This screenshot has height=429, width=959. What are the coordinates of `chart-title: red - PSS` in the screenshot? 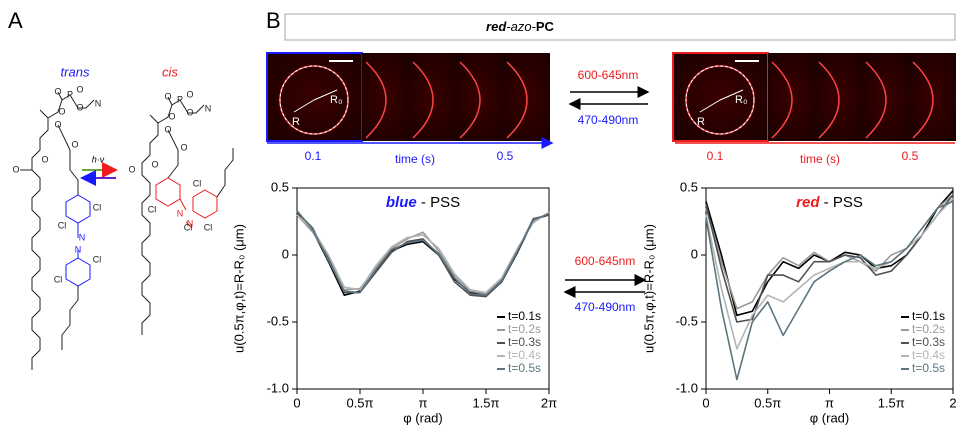 It's located at (829, 202).